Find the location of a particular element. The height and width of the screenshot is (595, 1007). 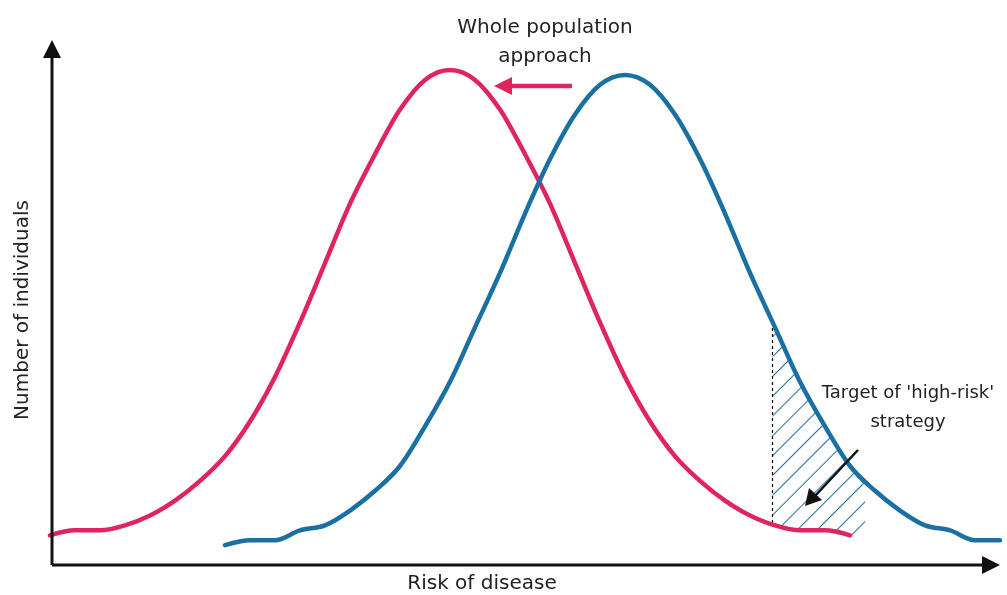

text: Whole population approach is located at coordinates (545, 40).